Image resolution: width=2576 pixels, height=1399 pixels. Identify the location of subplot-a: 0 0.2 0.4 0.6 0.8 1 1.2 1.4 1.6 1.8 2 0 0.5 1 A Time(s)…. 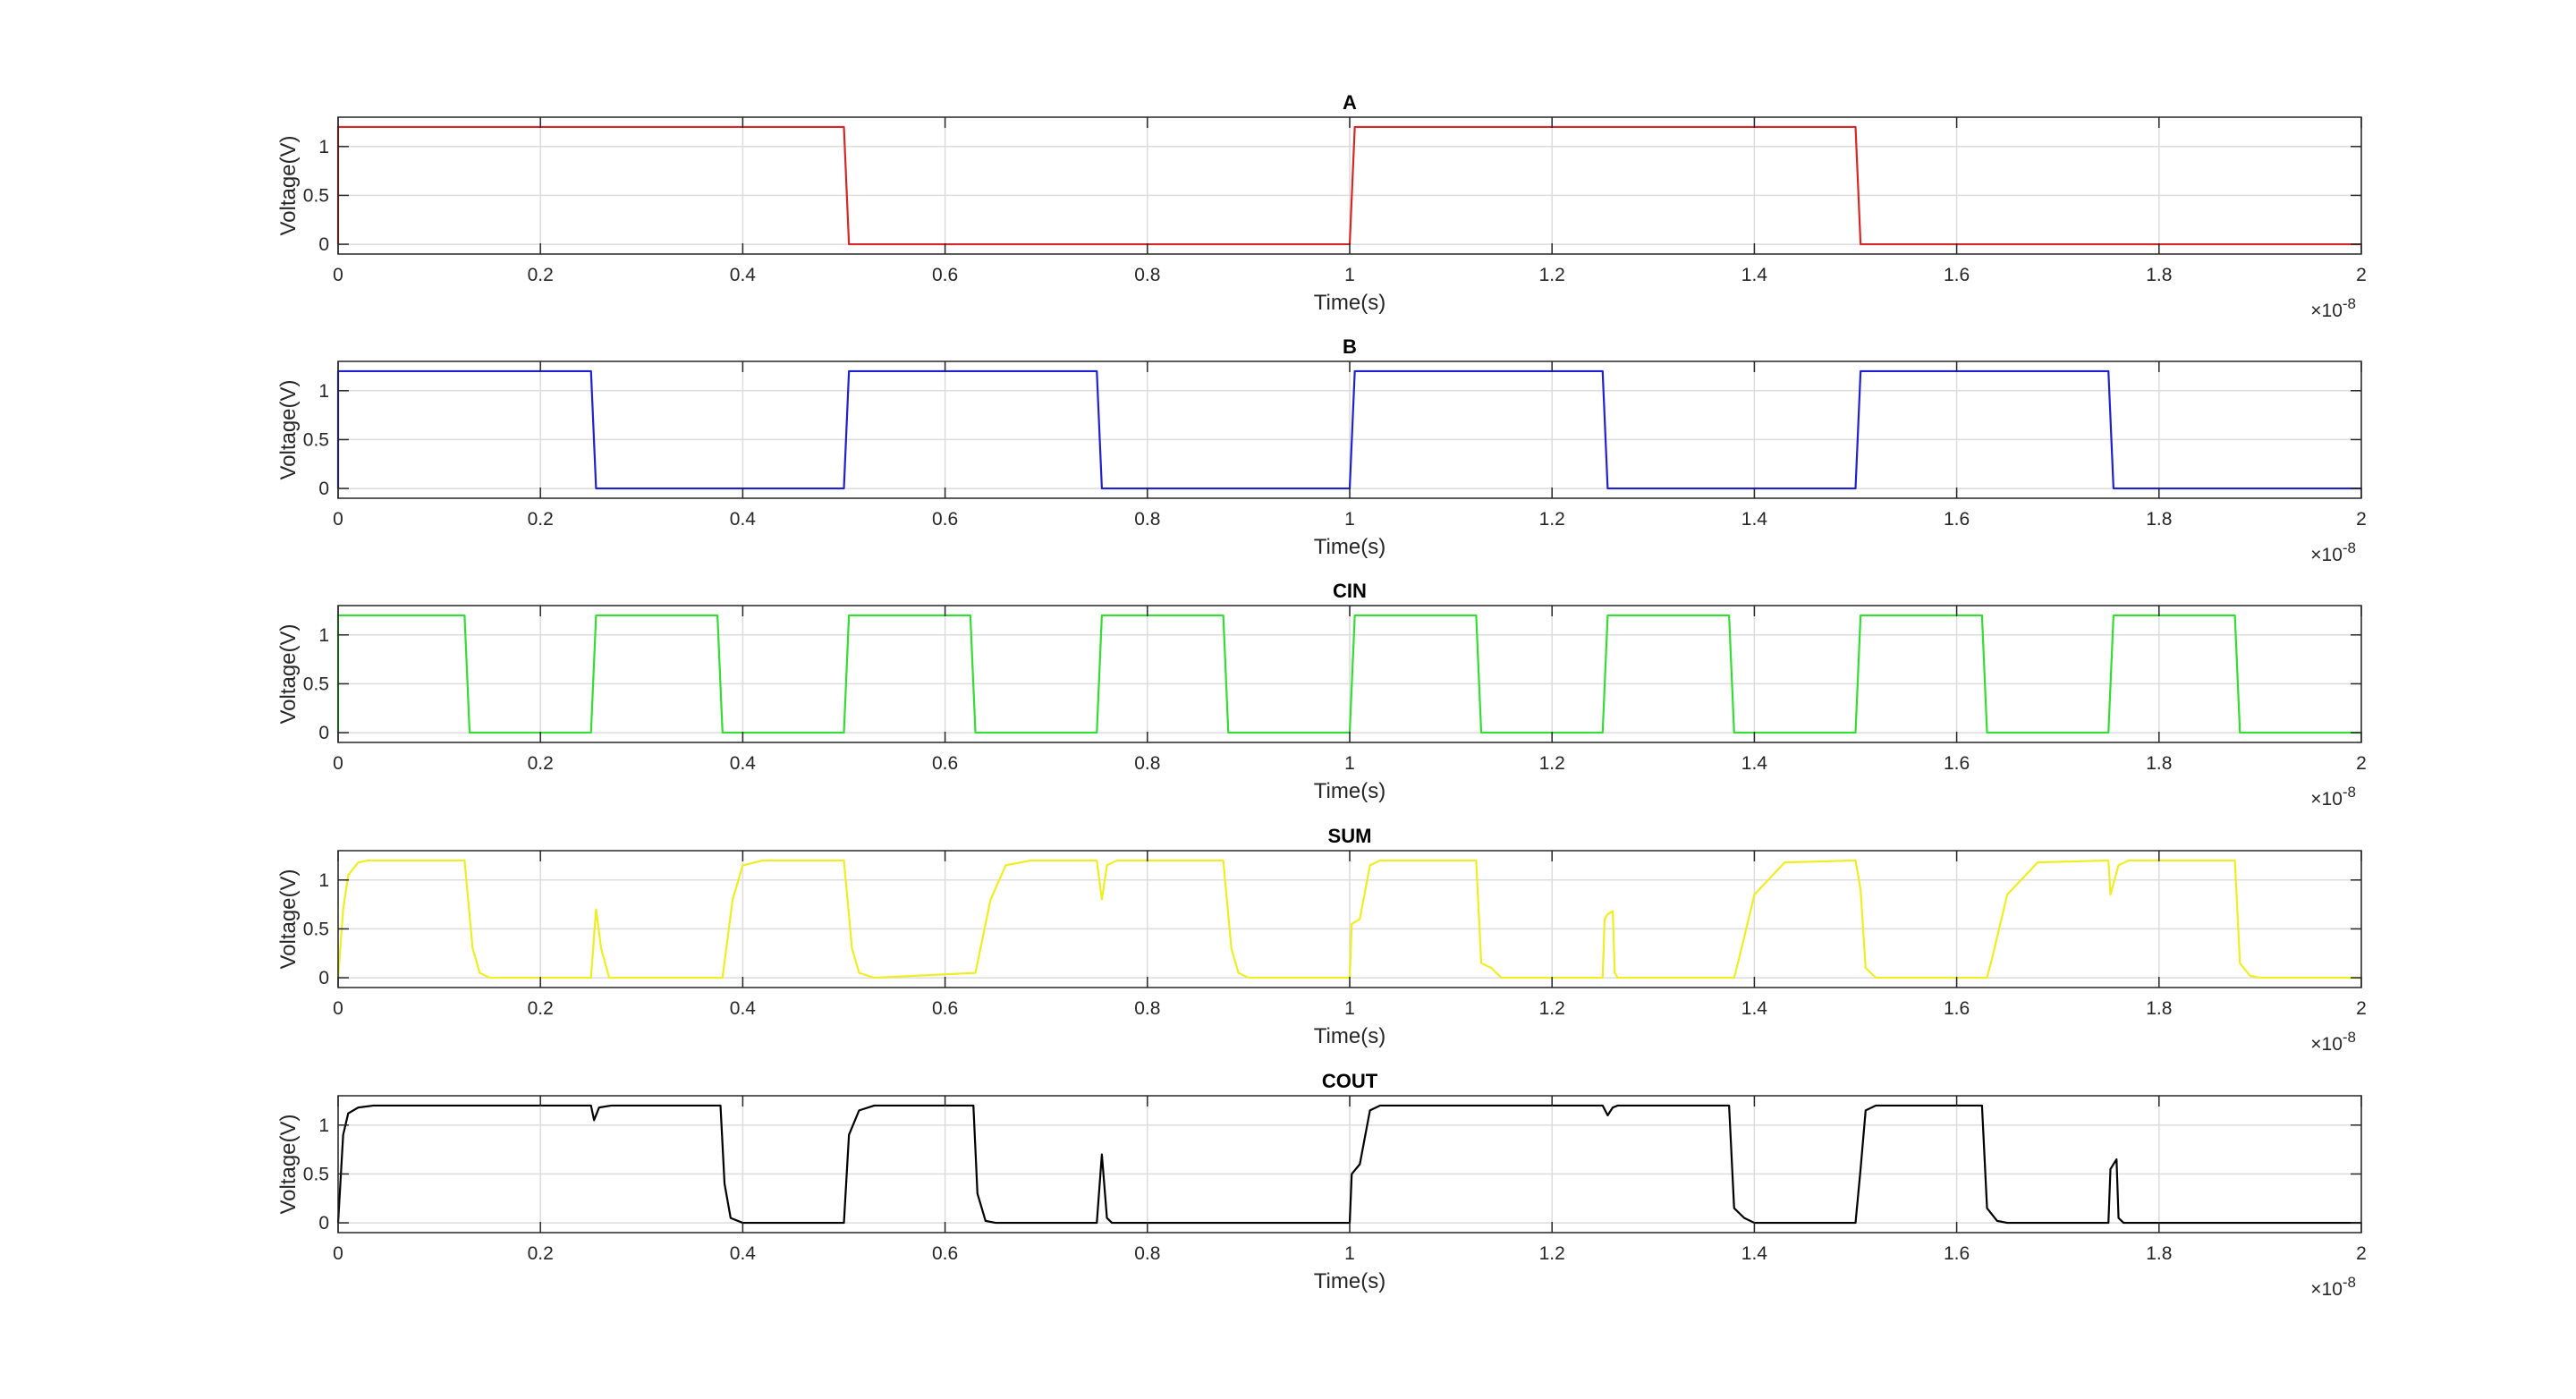
(1321, 206).